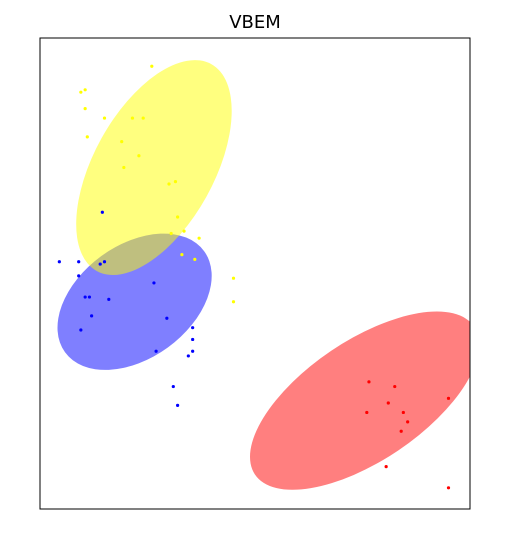  What do you see at coordinates (255, 22) in the screenshot?
I see `chart-title: VBEM` at bounding box center [255, 22].